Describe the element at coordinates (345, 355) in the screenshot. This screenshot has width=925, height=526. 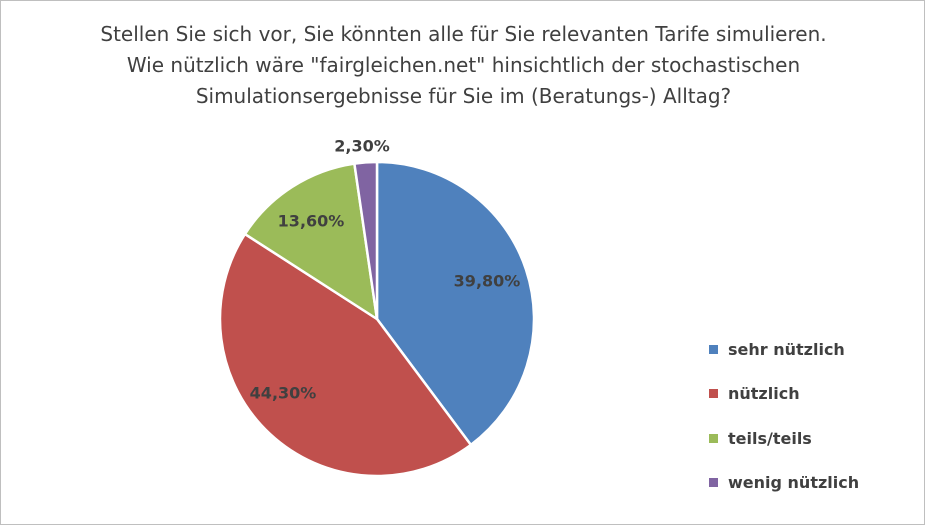
I see `pie-slice-nuetzlich` at that location.